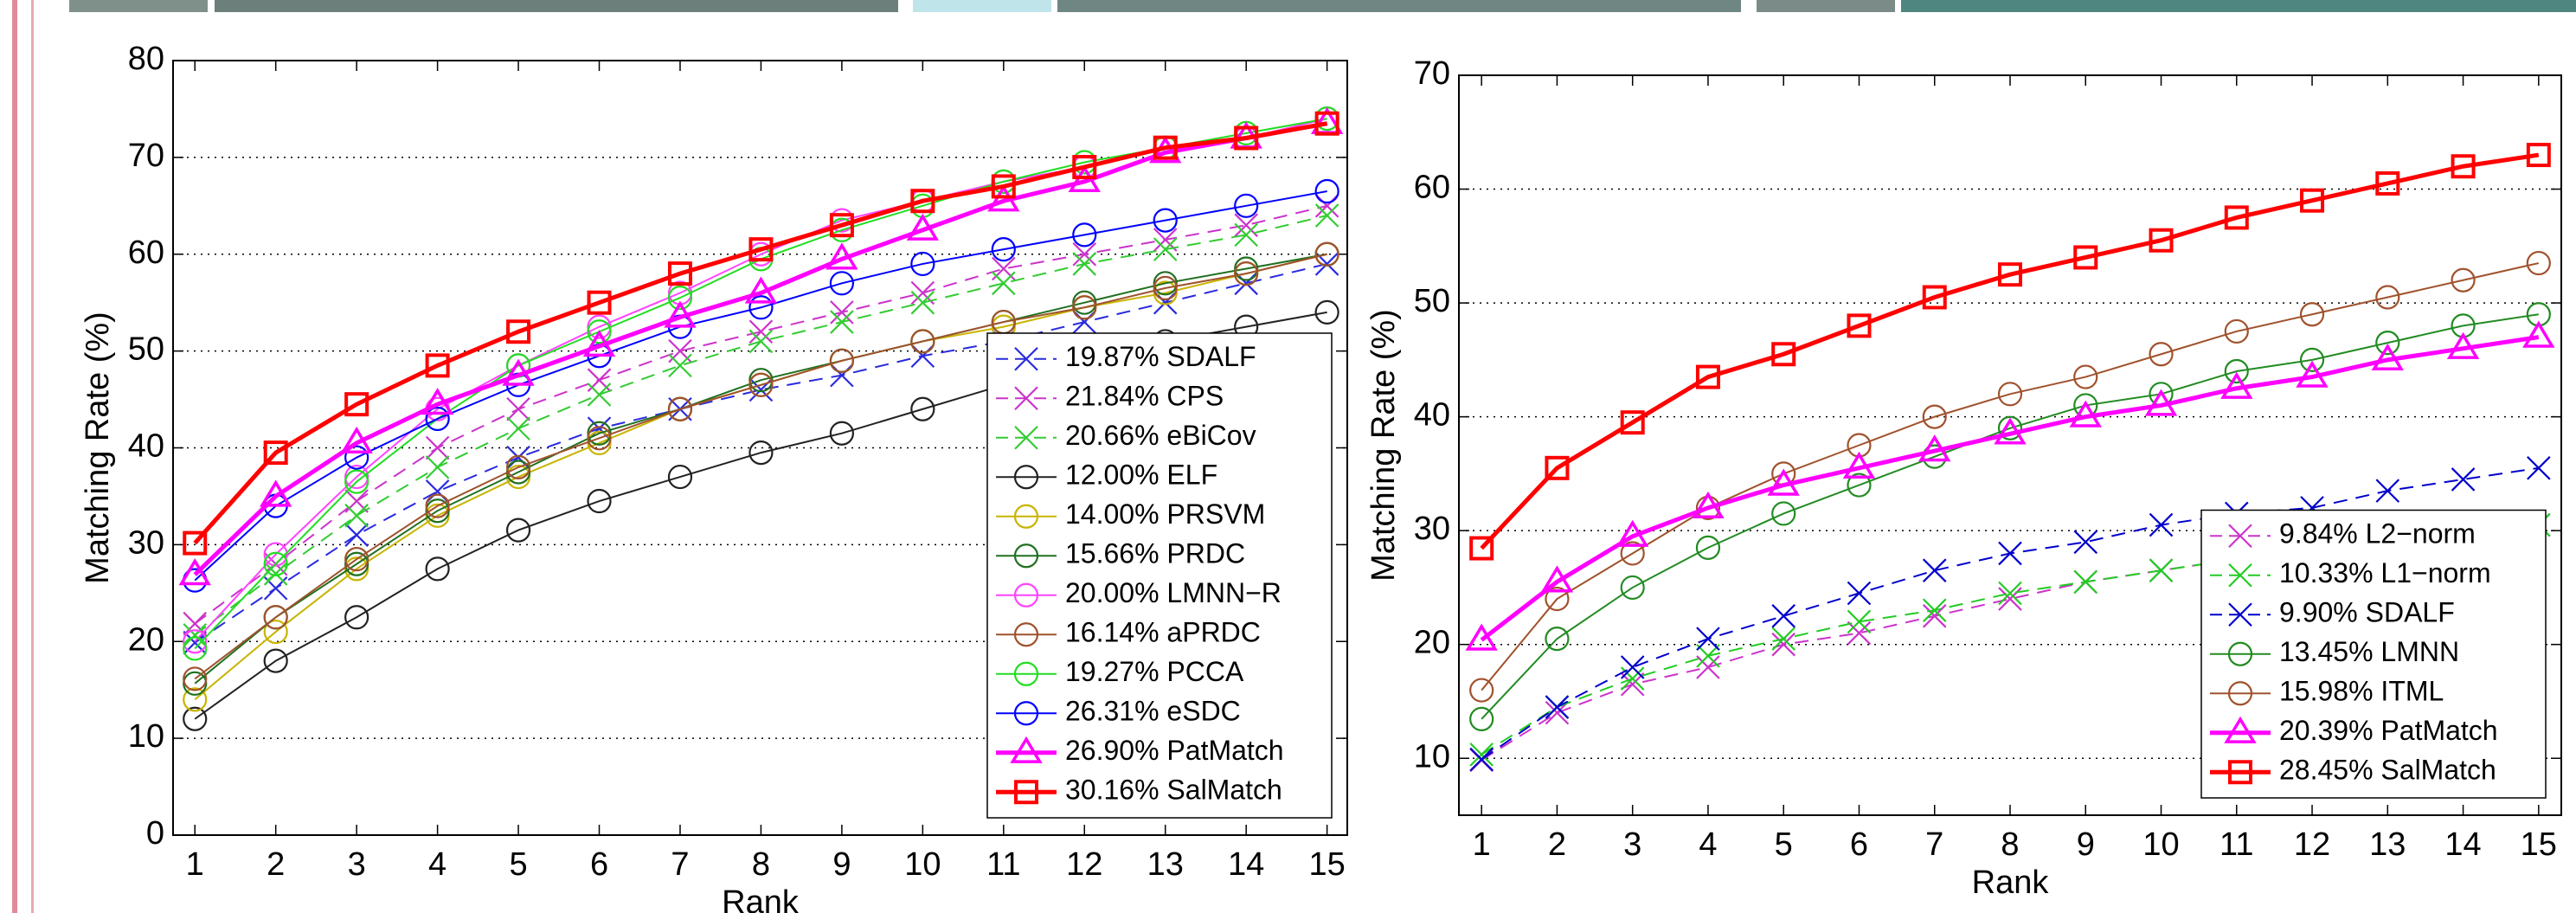  What do you see at coordinates (155, 833) in the screenshot?
I see `y-tick-label: 0` at bounding box center [155, 833].